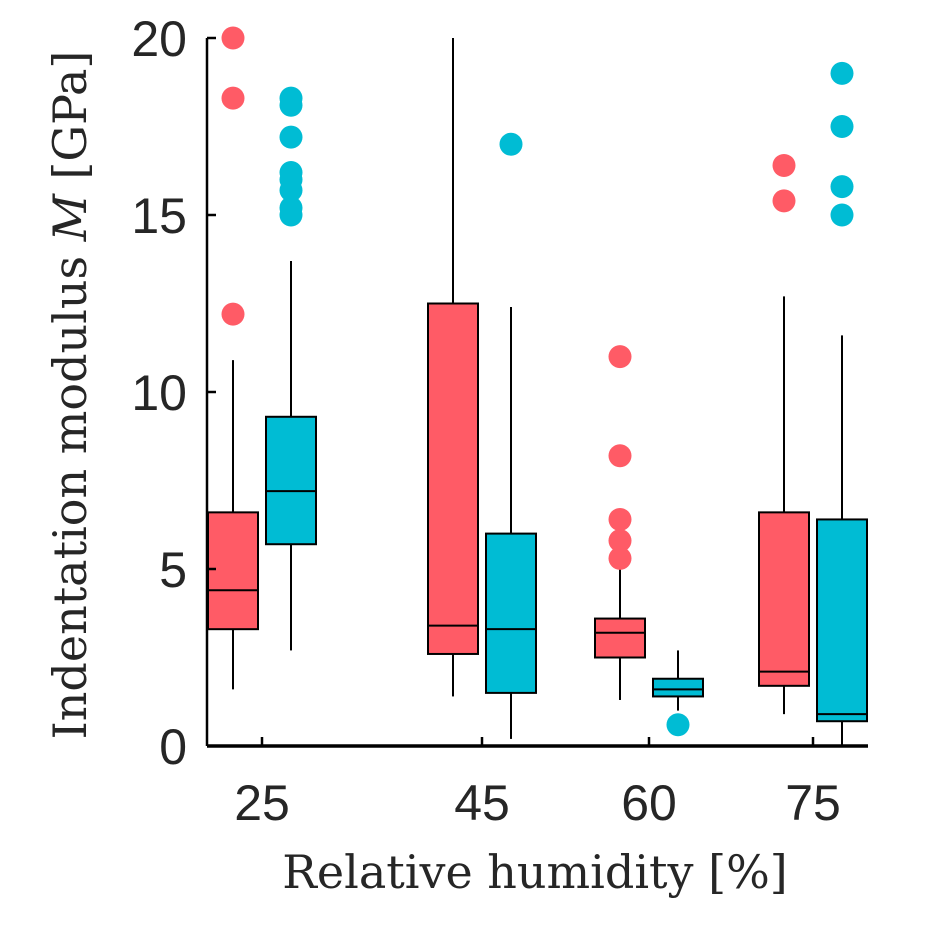 Image resolution: width=945 pixels, height=945 pixels. What do you see at coordinates (534, 872) in the screenshot?
I see `x-axis-label: Relative humidity [%]` at bounding box center [534, 872].